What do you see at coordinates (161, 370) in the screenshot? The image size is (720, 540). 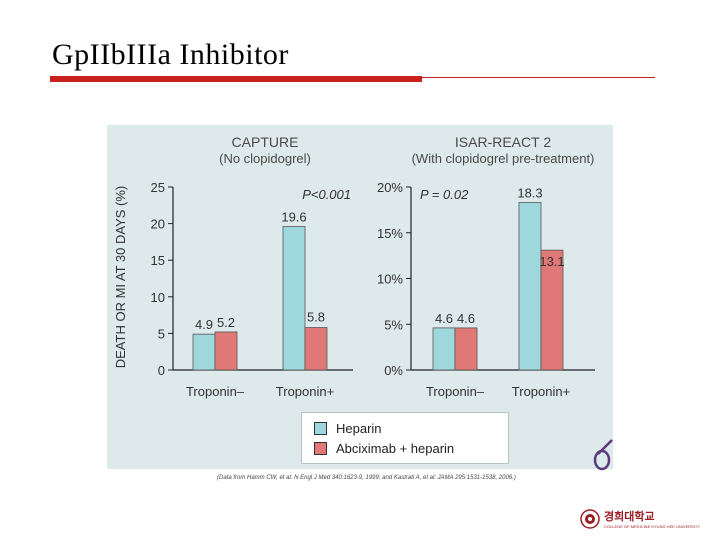 I see `panel1-y-tick-label: 0` at bounding box center [161, 370].